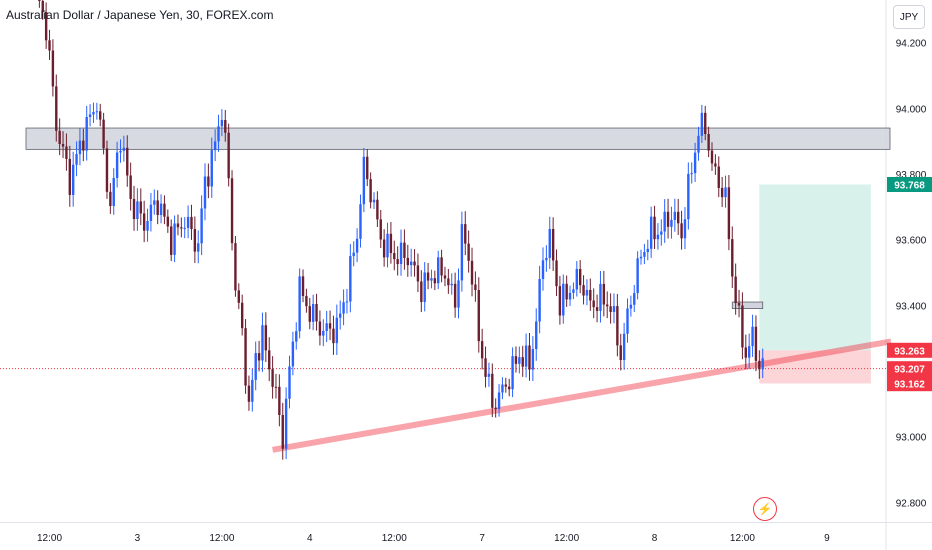 The image size is (932, 550). Describe the element at coordinates (747, 305) in the screenshot. I see `range-box-marker` at that location.